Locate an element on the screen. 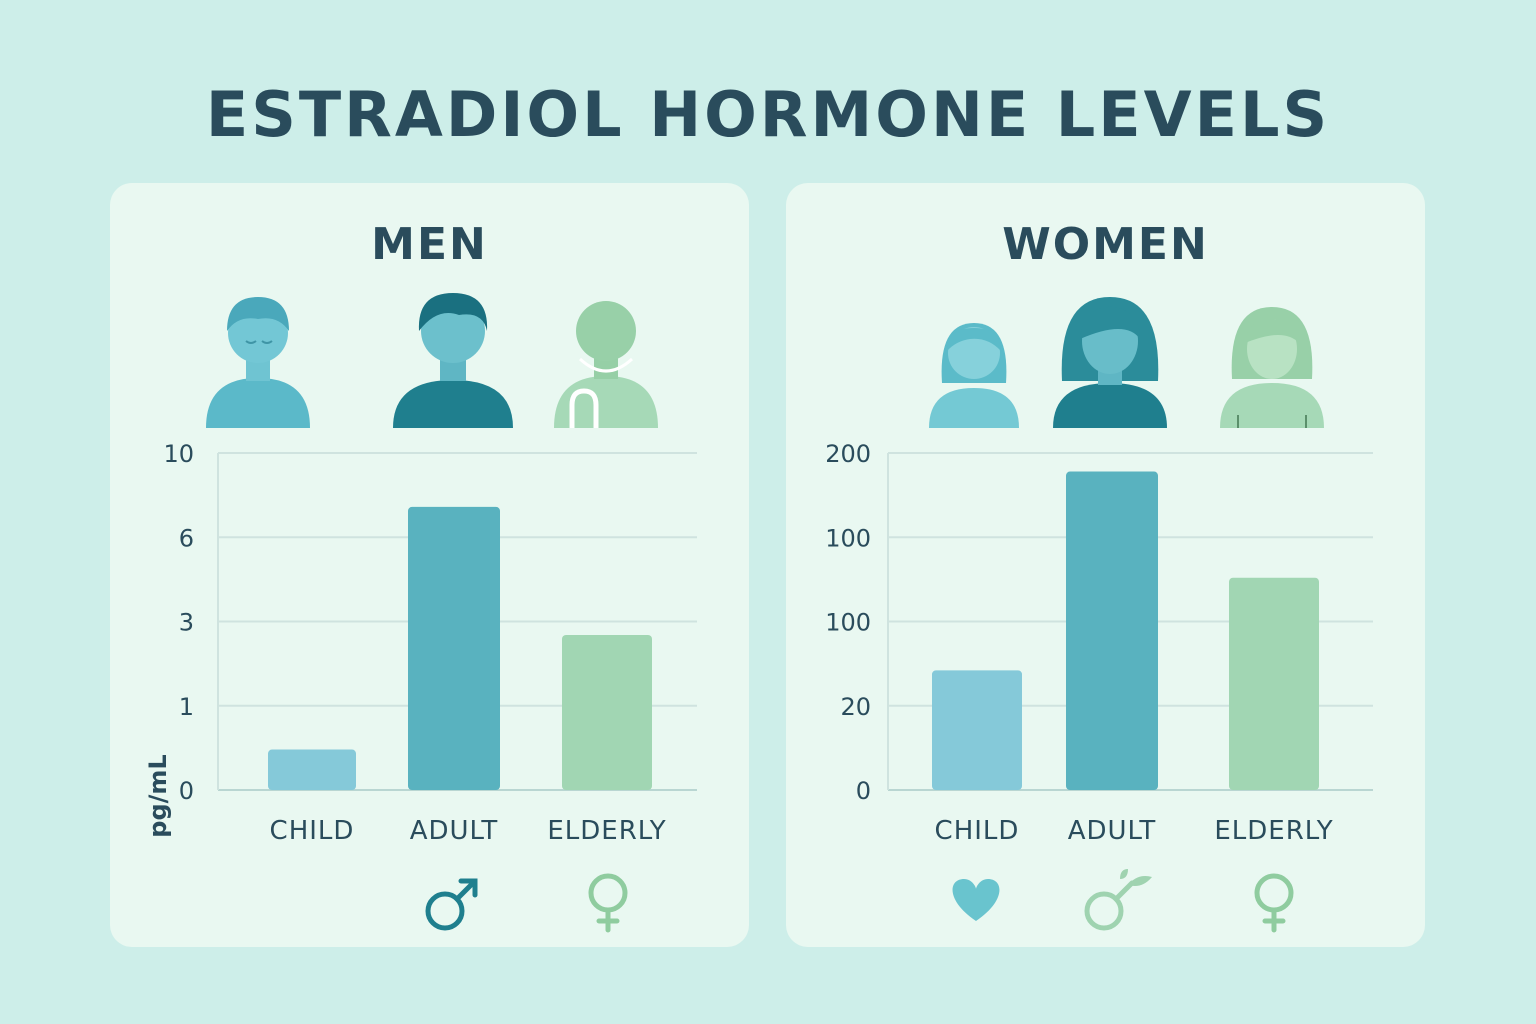 This screenshot has height=1024, width=1536. men-y-tick-label: 0 is located at coordinates (186, 791).